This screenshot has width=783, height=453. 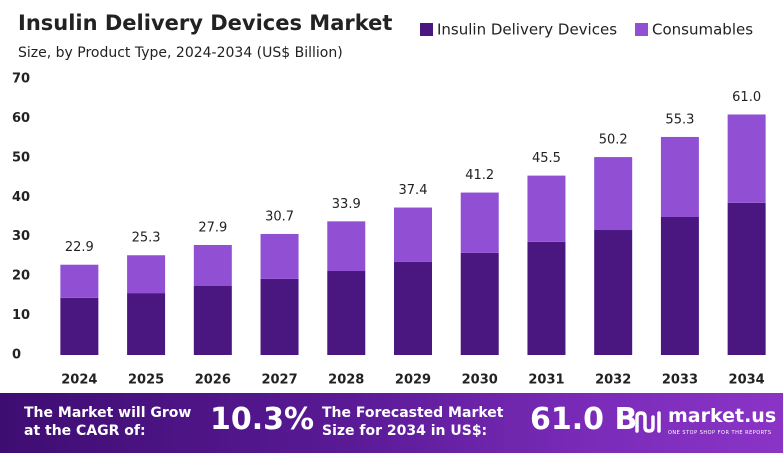 I want to click on y-tick-label: 40, so click(x=21, y=197).